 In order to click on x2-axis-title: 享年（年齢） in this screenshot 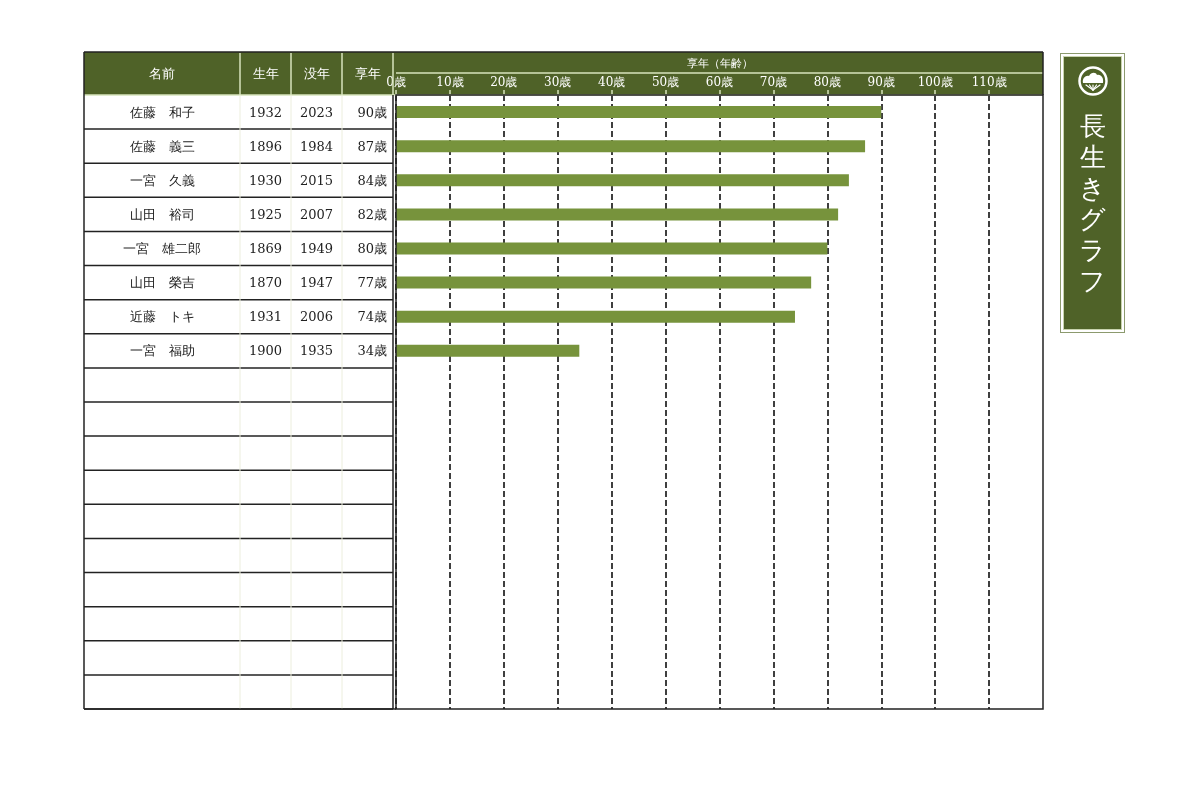, I will do `click(719, 63)`.